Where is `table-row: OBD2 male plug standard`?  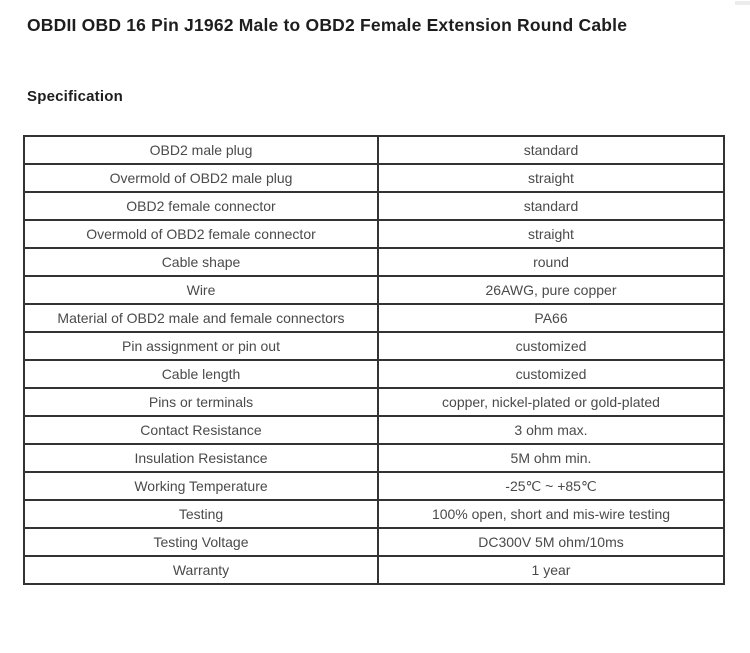
table-row: OBD2 male plug standard is located at coordinates (374, 150).